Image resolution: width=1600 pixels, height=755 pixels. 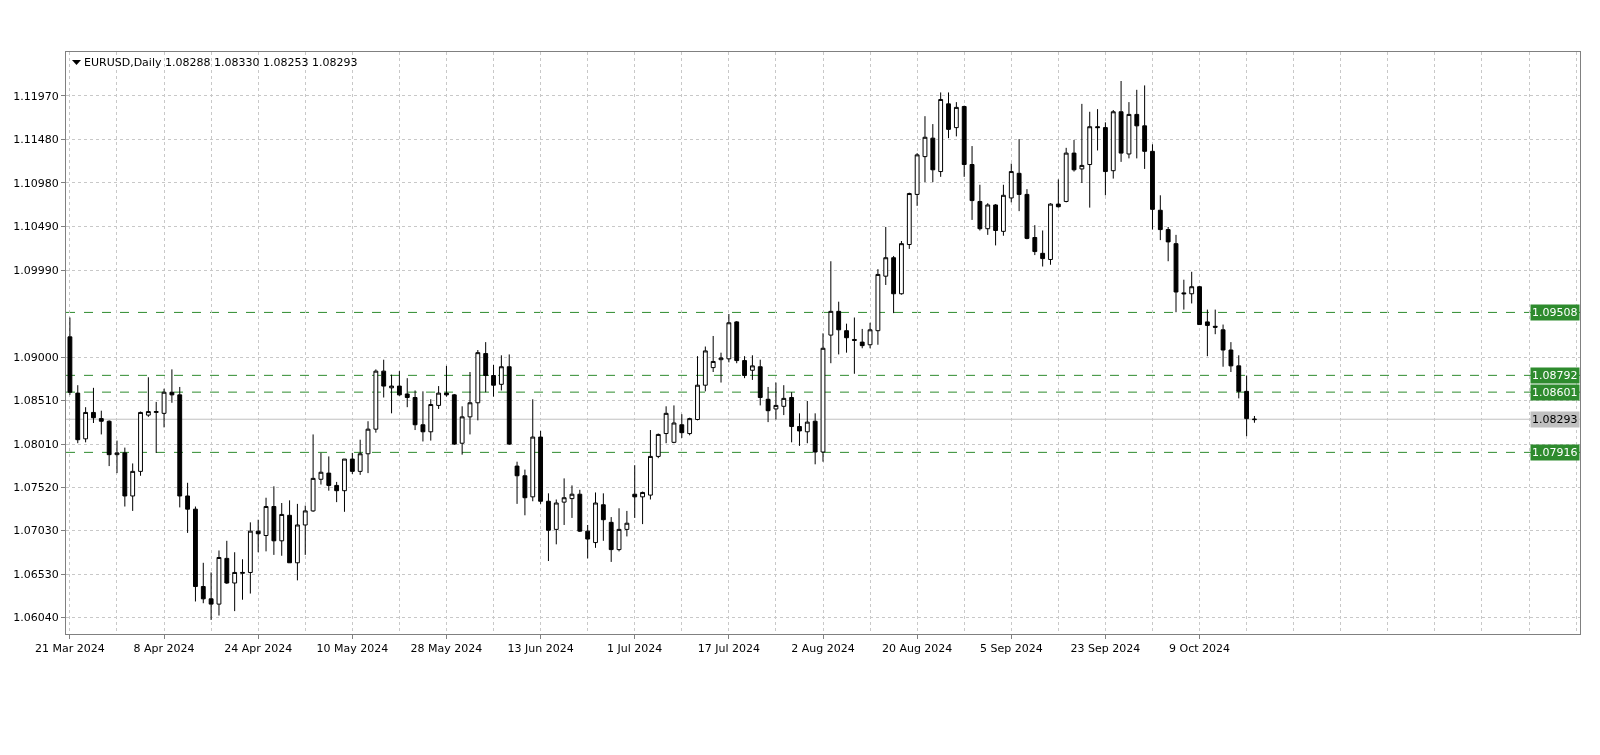 I want to click on x-tick-label: 21 Mar 2024, so click(x=70, y=649).